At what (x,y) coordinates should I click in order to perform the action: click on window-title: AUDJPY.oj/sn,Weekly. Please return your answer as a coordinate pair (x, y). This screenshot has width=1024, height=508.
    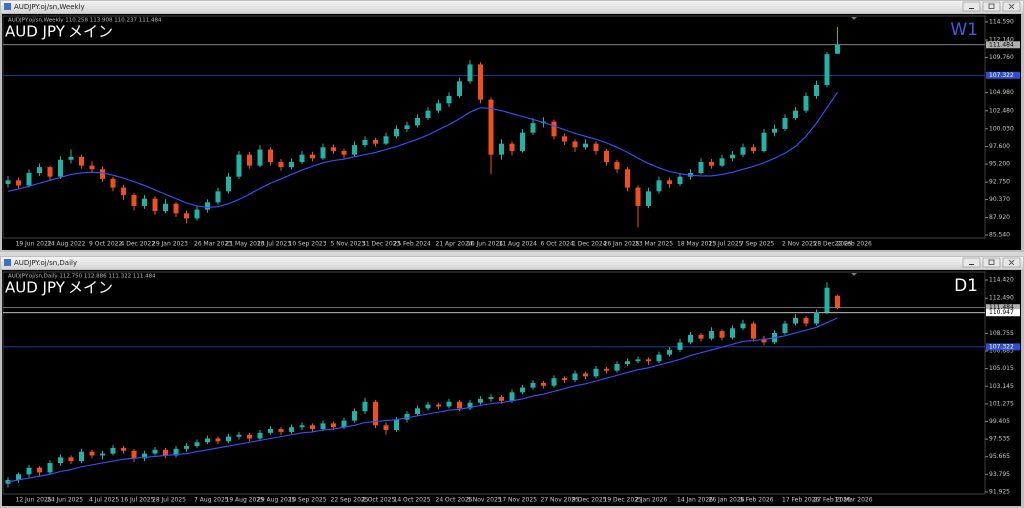
    Looking at the image, I should click on (49, 7).